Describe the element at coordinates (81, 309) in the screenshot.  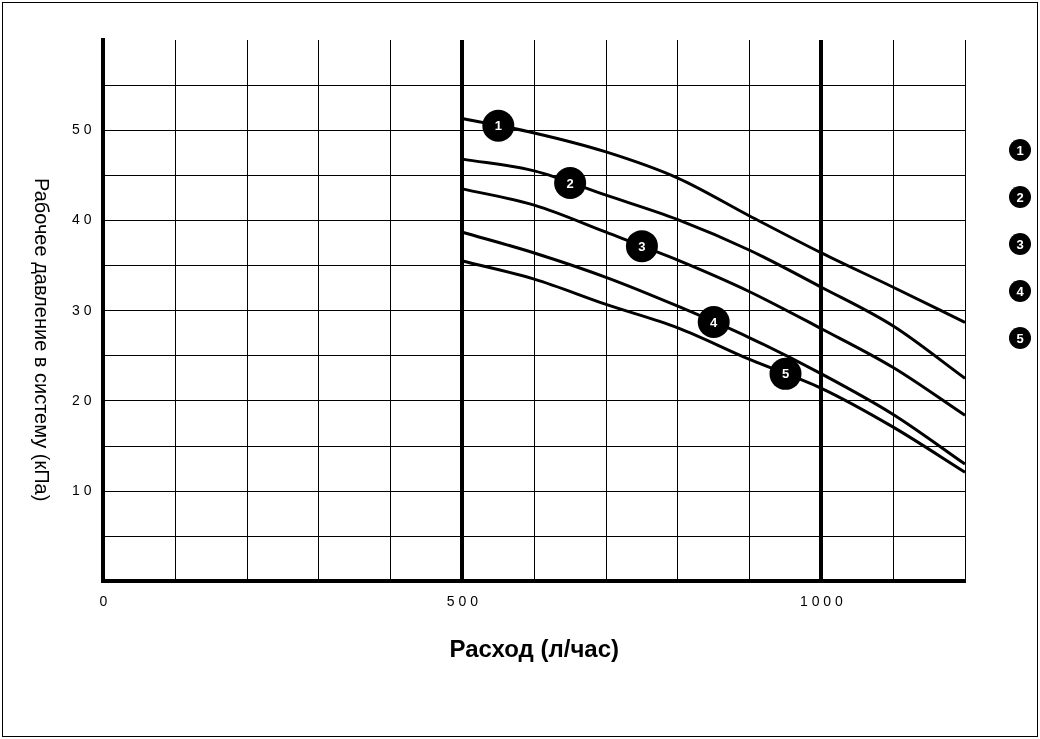
I see `y-tick-label: 3 0` at that location.